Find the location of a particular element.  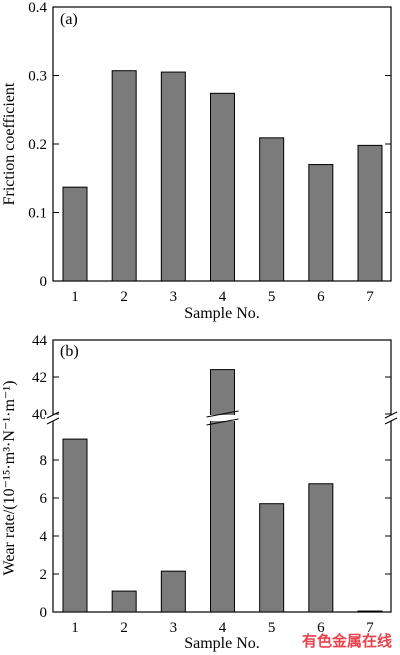

bar-break-gap is located at coordinates (222, 418).